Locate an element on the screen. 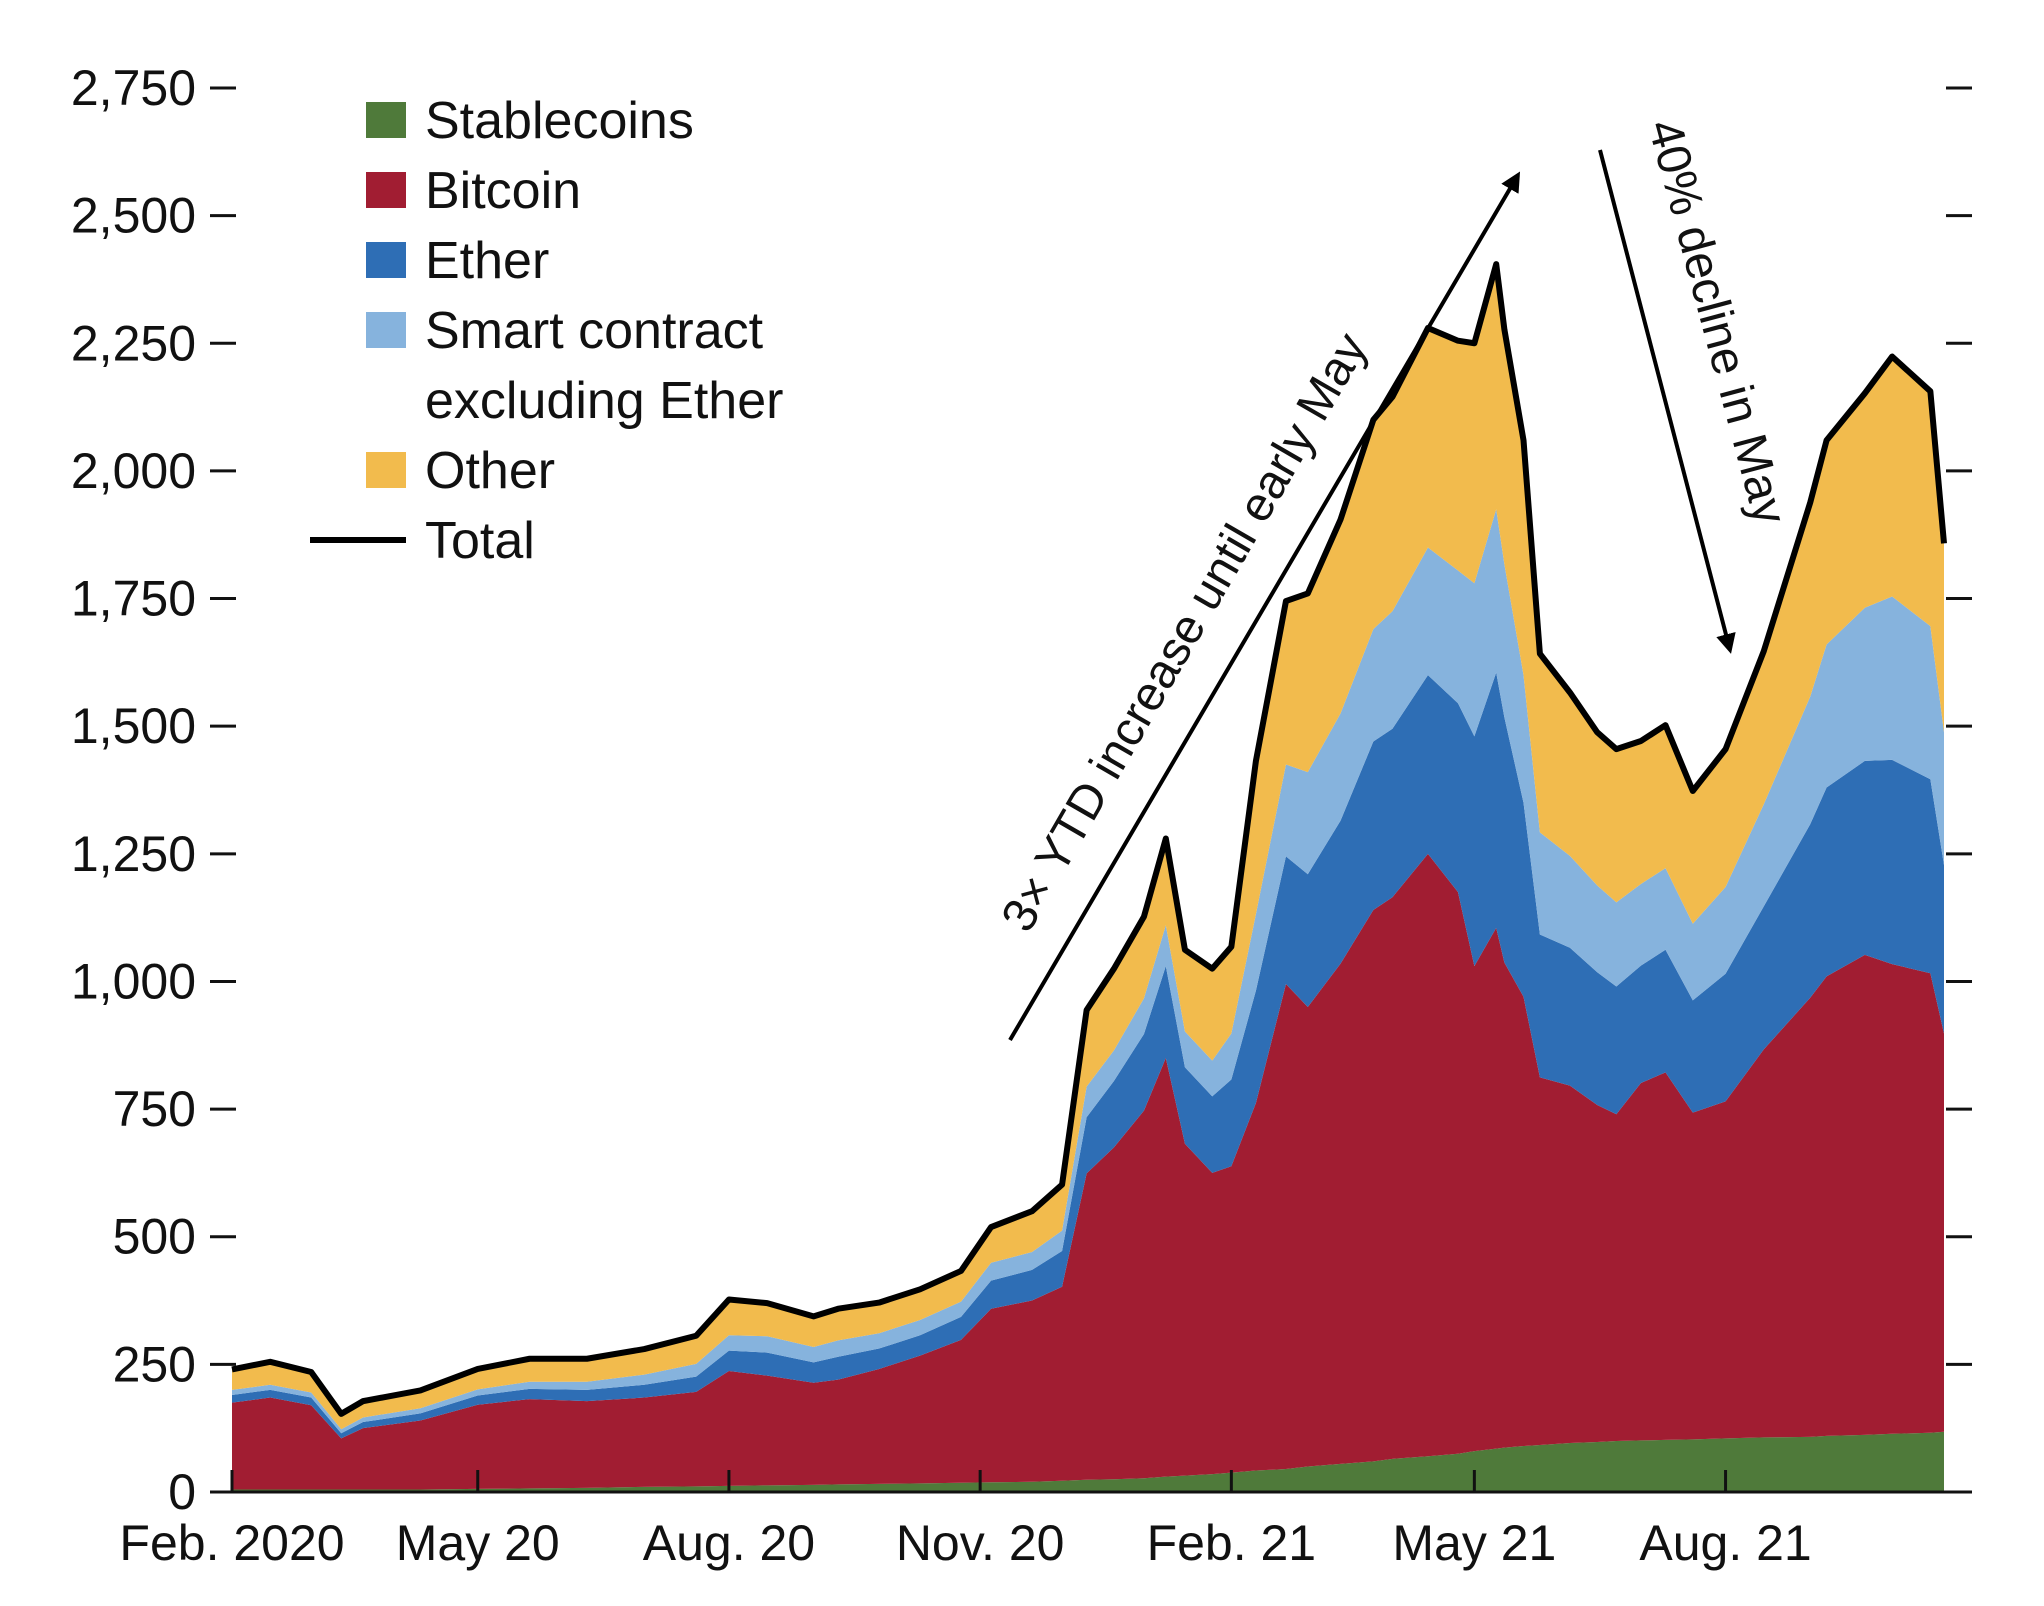 This screenshot has height=1606, width=2044. y-tick-label: 1,500 is located at coordinates (133, 726).